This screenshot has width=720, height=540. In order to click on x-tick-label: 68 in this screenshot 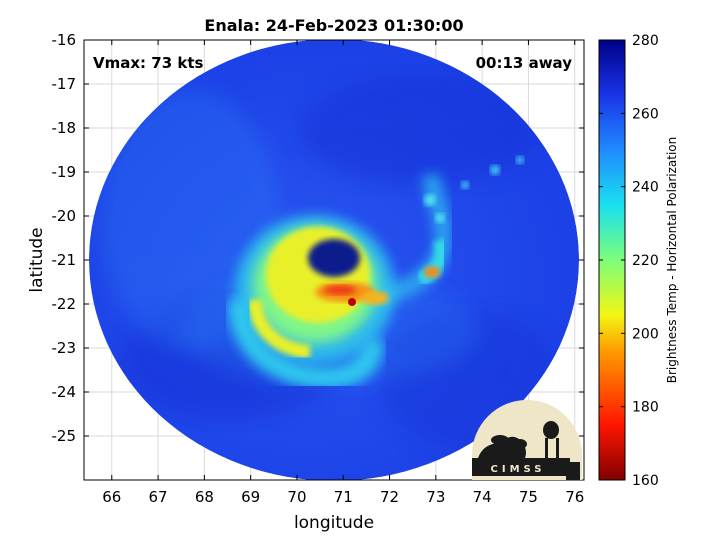, I will do `click(204, 497)`.